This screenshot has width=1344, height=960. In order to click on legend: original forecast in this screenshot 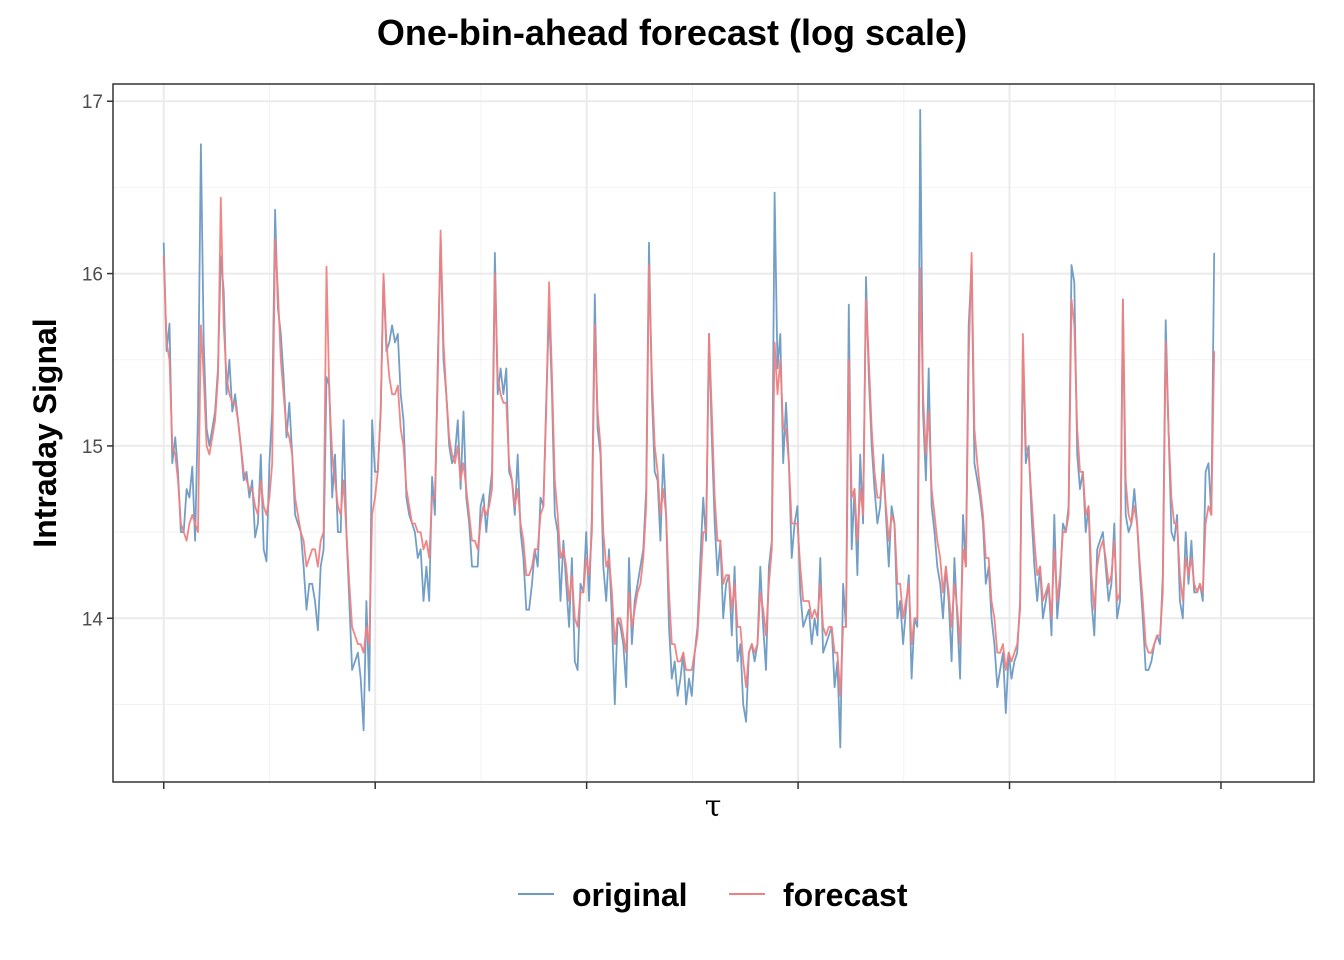, I will do `click(713, 895)`.